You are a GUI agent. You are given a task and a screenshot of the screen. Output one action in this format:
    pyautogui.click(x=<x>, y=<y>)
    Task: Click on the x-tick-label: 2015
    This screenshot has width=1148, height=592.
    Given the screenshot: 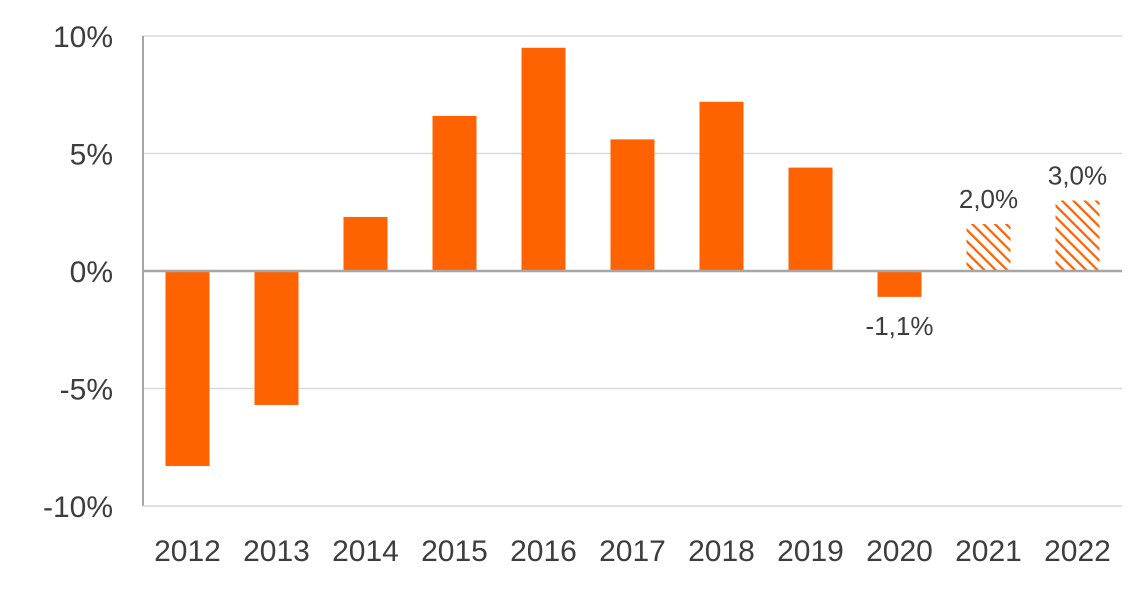 What is the action you would take?
    pyautogui.click(x=454, y=551)
    